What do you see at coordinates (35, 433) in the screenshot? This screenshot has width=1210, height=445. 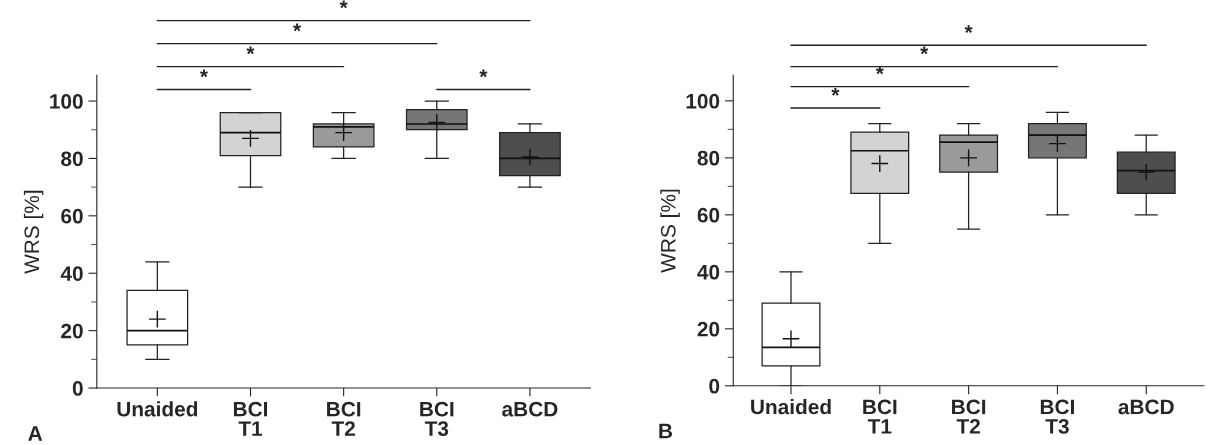 I see `text: A` at bounding box center [35, 433].